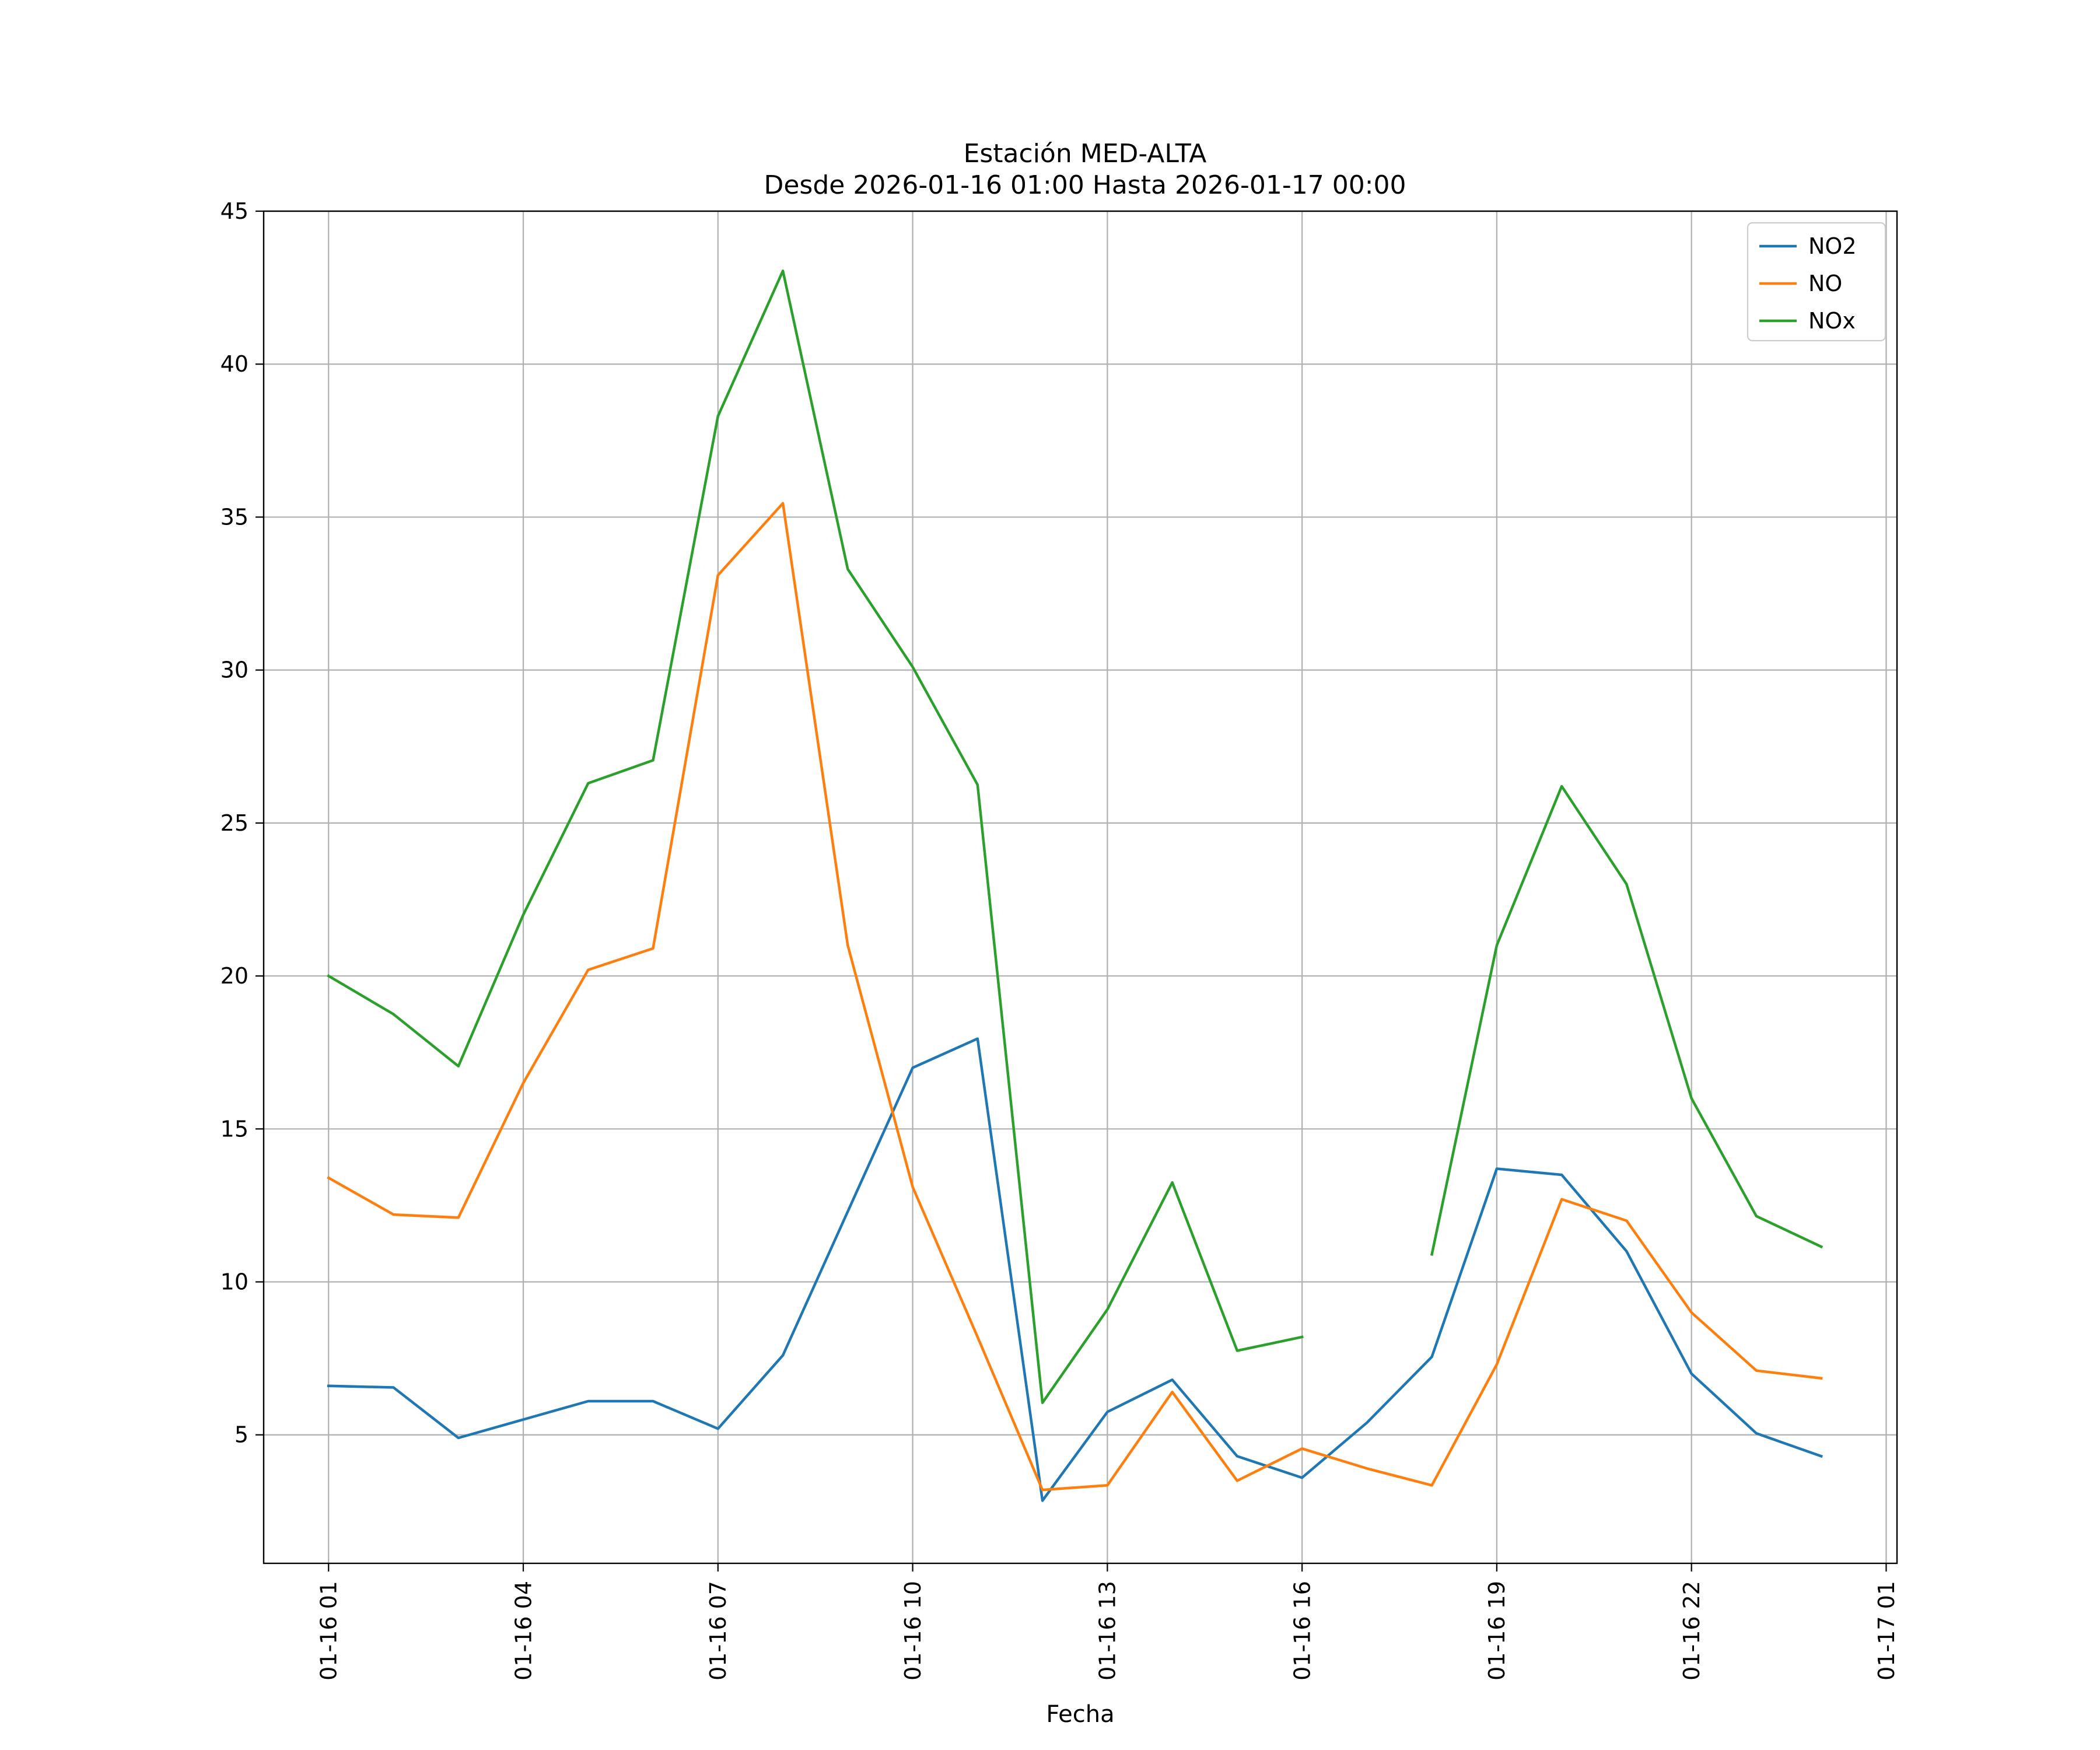 This screenshot has height=1750, width=2100. I want to click on legend-label-no: NO, so click(1825, 283).